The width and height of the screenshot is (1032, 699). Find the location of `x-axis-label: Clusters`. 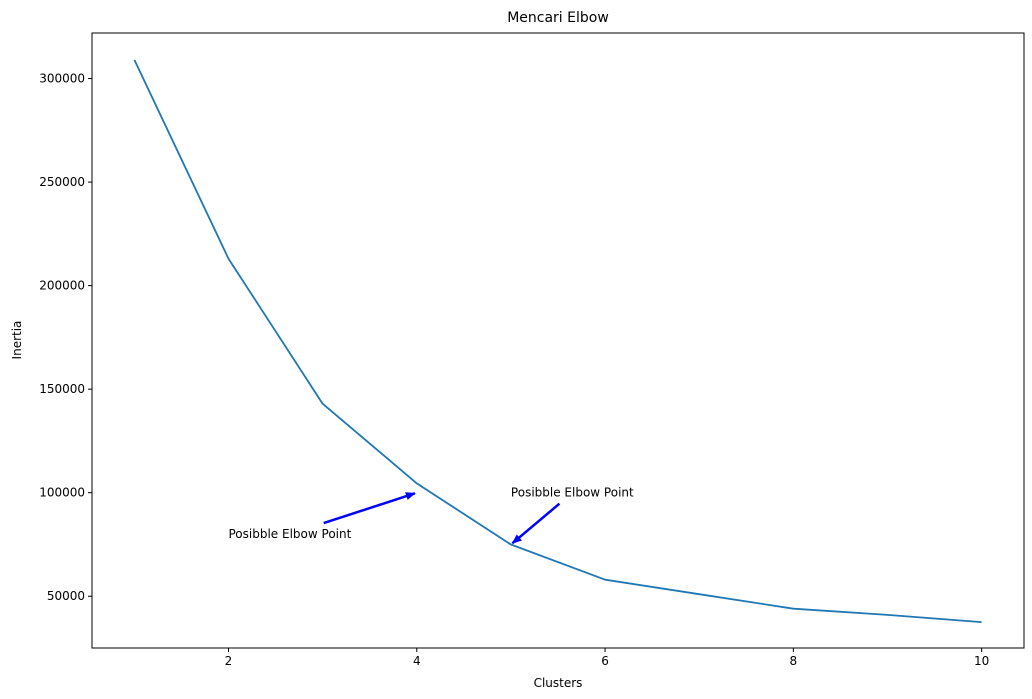

x-axis-label: Clusters is located at coordinates (558, 683).